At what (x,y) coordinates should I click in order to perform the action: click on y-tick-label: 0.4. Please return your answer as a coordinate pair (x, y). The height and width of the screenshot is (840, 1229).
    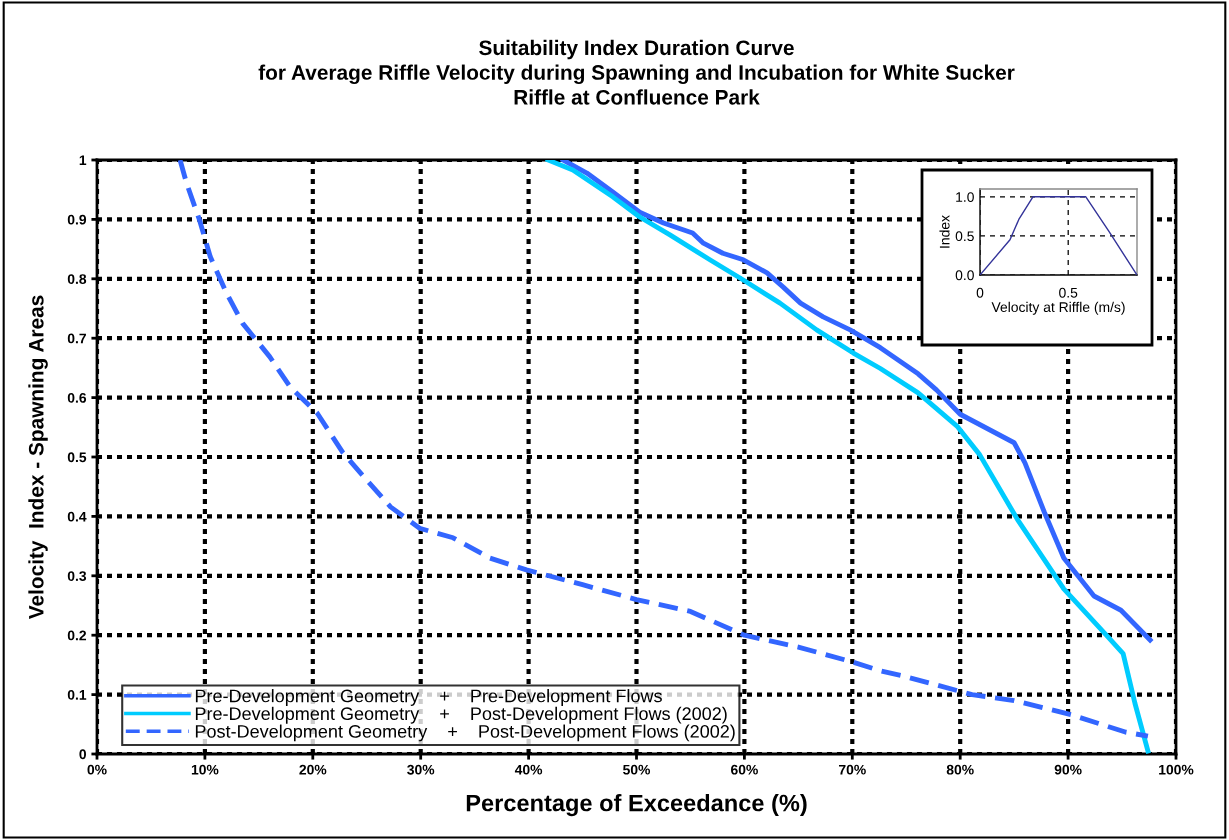
    Looking at the image, I should click on (77, 516).